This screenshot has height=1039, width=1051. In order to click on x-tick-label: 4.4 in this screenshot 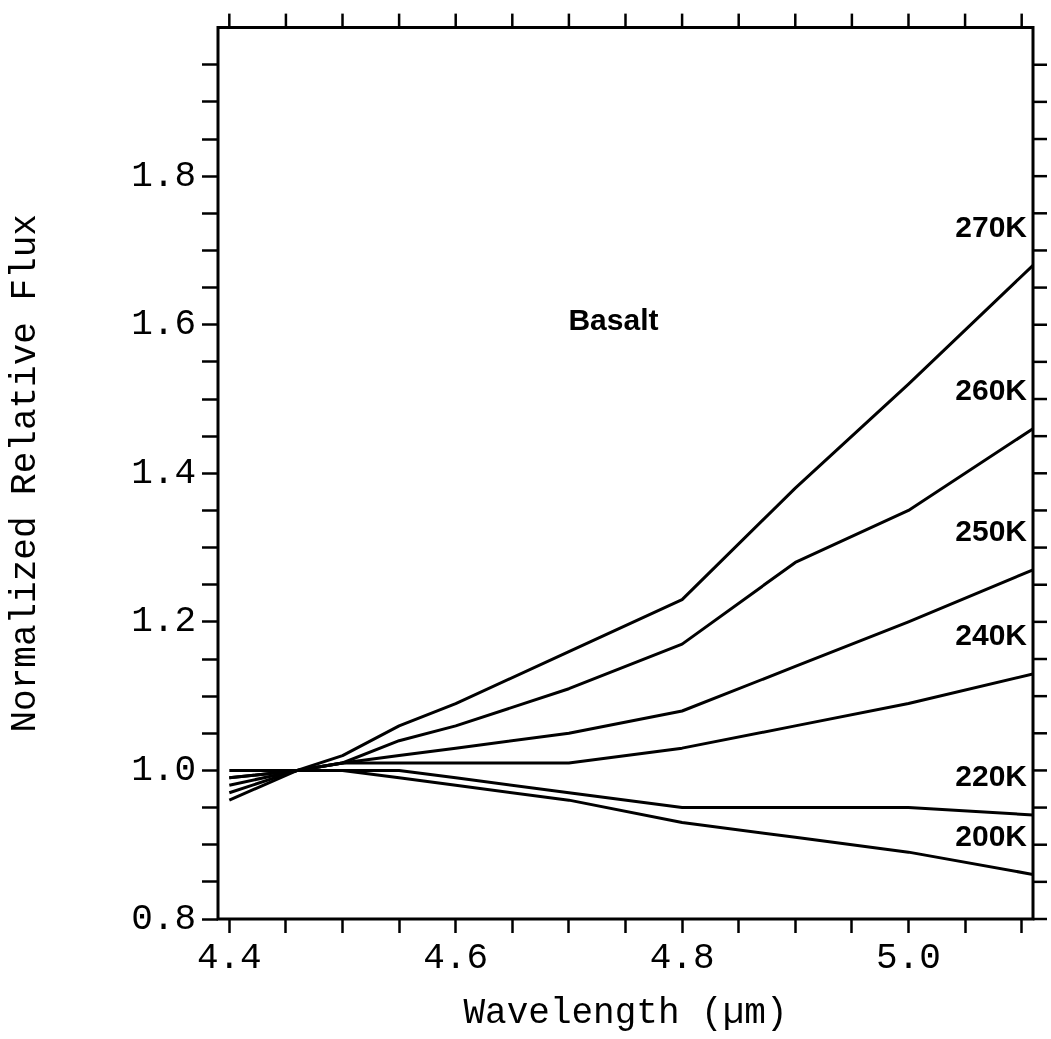, I will do `click(229, 959)`.